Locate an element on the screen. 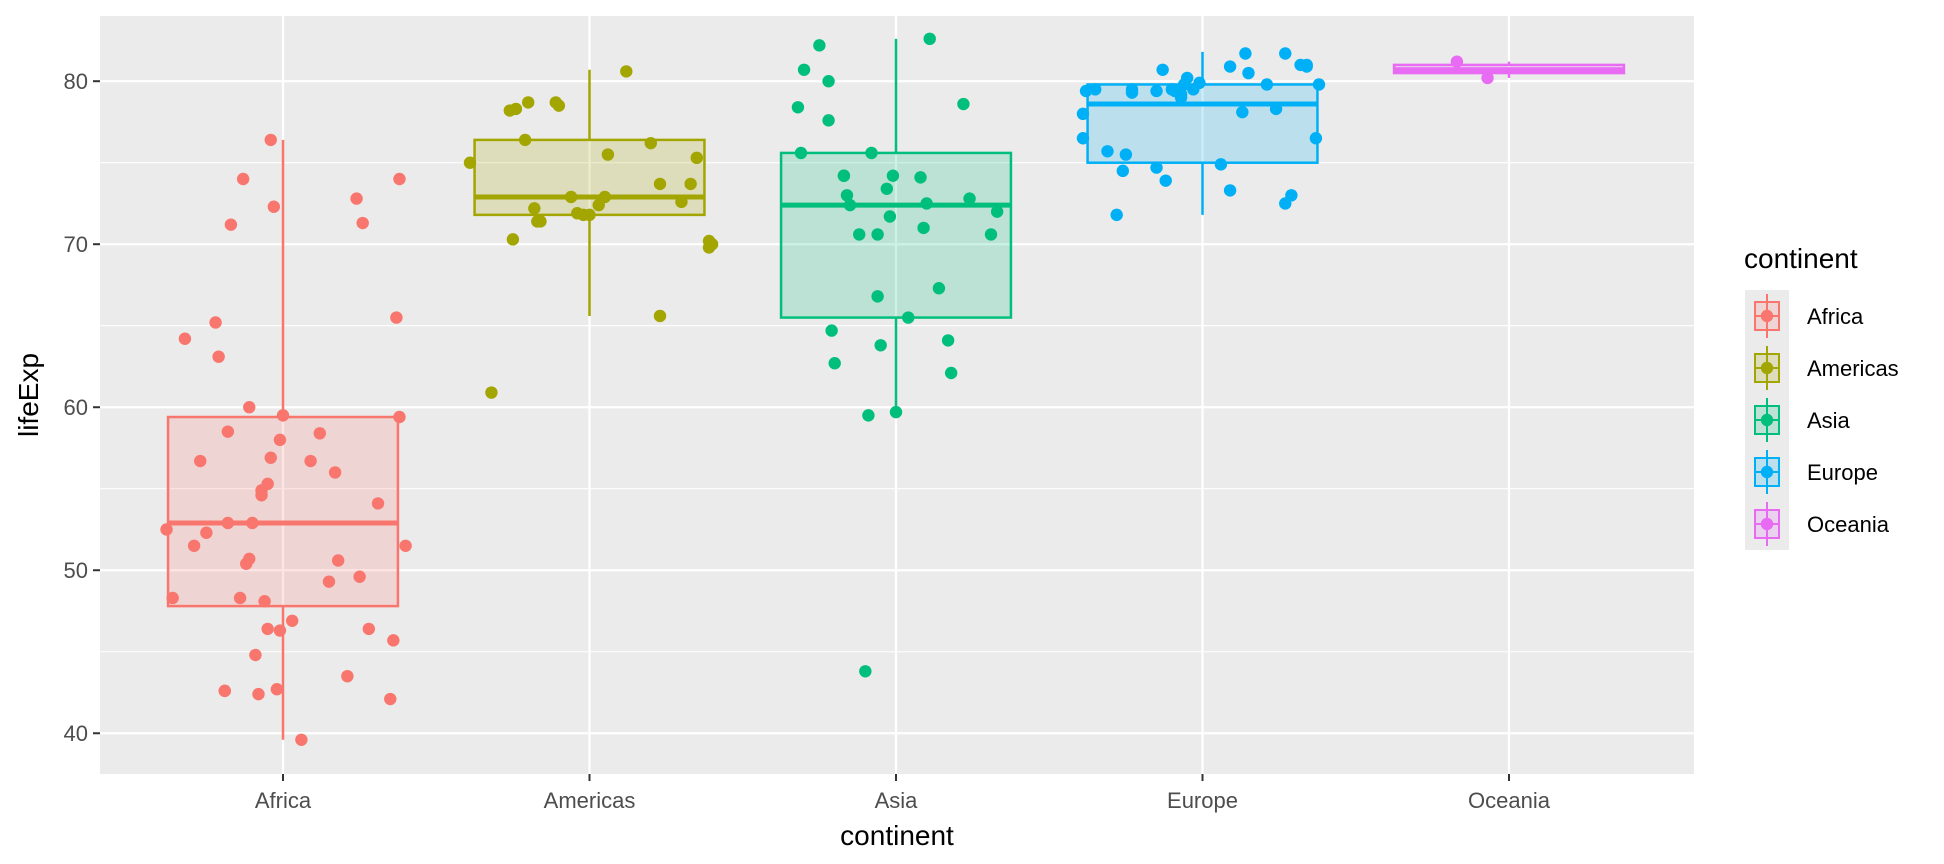 This screenshot has height=864, width=1944. legend-keys: Africa Americas Asia Europe Oceania is located at coordinates (1822, 420).